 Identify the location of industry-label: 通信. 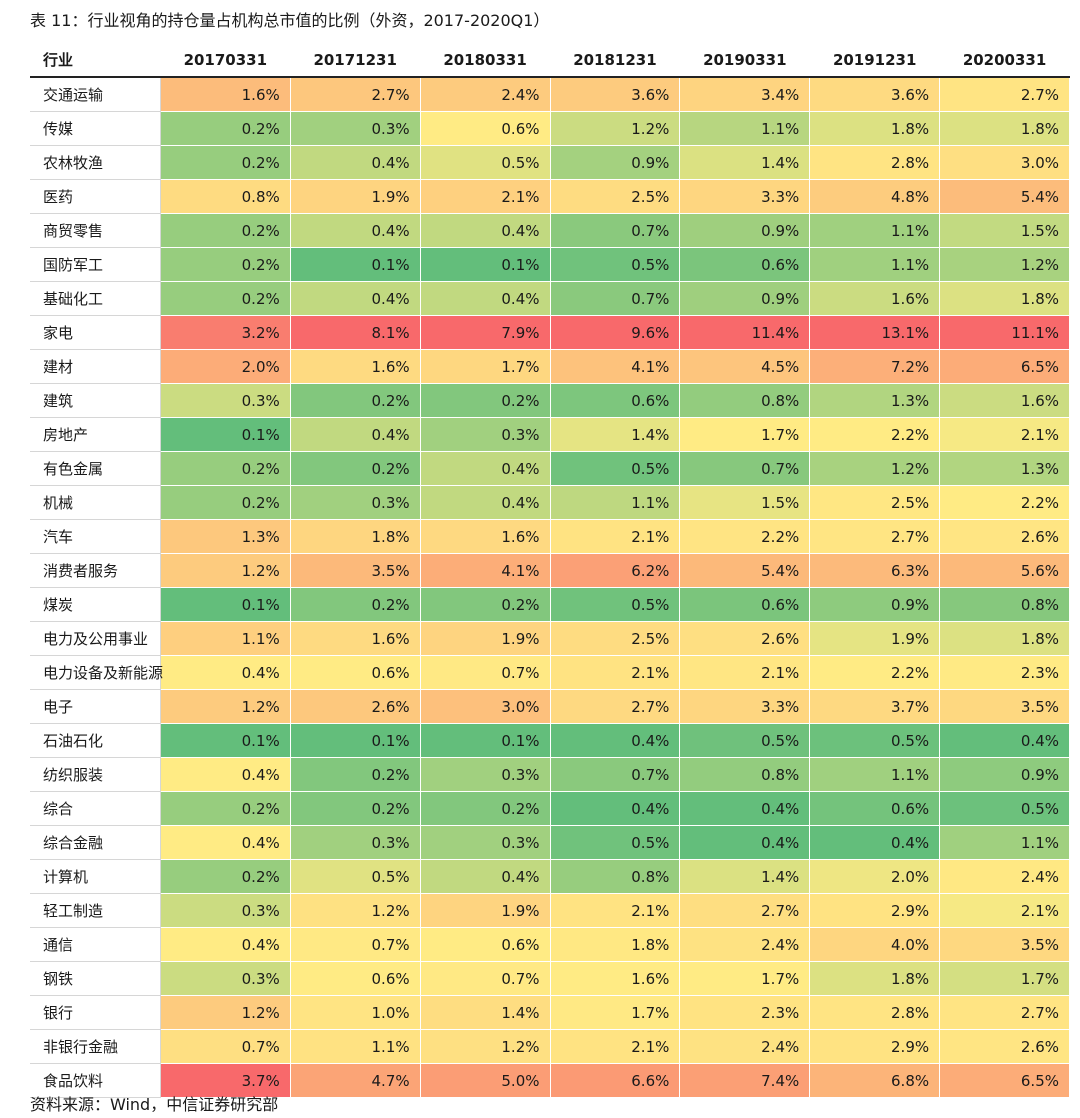
(95, 944).